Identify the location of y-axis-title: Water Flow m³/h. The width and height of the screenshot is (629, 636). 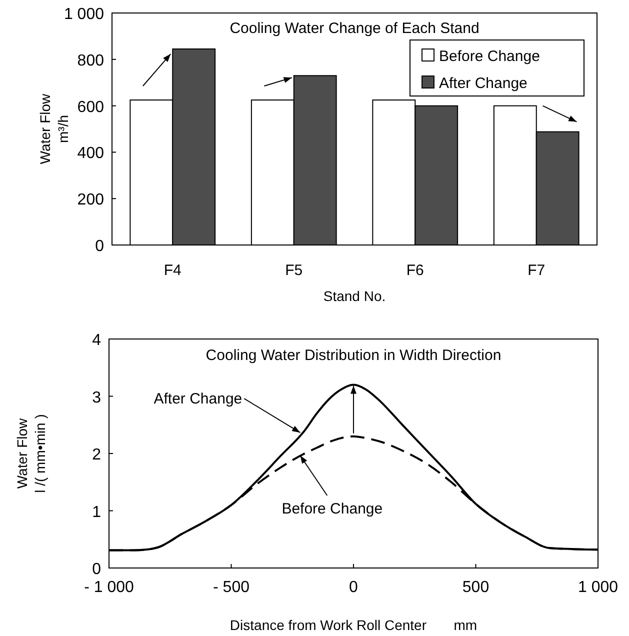
(54, 128).